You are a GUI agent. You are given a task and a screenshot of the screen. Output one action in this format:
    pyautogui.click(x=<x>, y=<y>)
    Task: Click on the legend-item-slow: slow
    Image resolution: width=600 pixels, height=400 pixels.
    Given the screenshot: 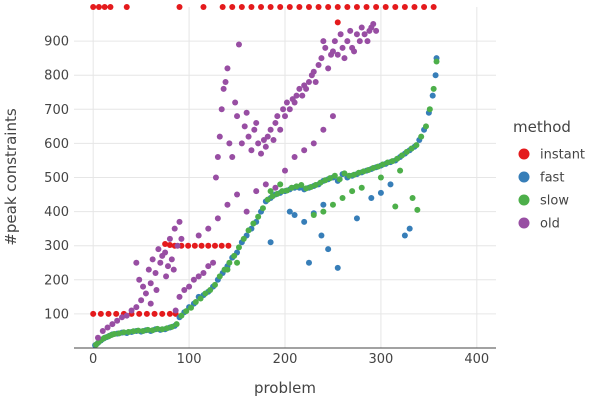 What is the action you would take?
    pyautogui.click(x=544, y=201)
    